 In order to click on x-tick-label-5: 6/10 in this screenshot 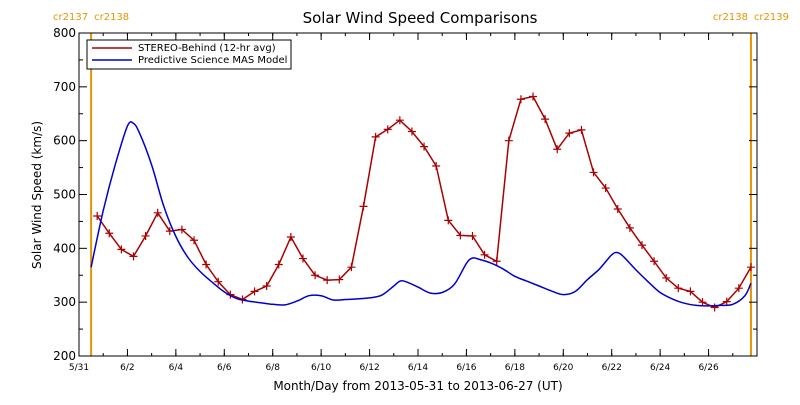, I will do `click(321, 368)`.